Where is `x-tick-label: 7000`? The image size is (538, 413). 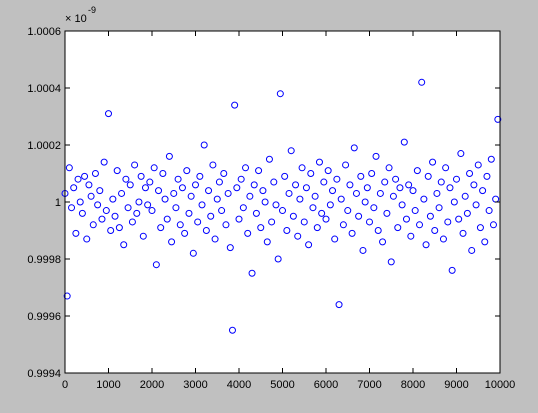 x-tick-label: 7000 is located at coordinates (369, 385).